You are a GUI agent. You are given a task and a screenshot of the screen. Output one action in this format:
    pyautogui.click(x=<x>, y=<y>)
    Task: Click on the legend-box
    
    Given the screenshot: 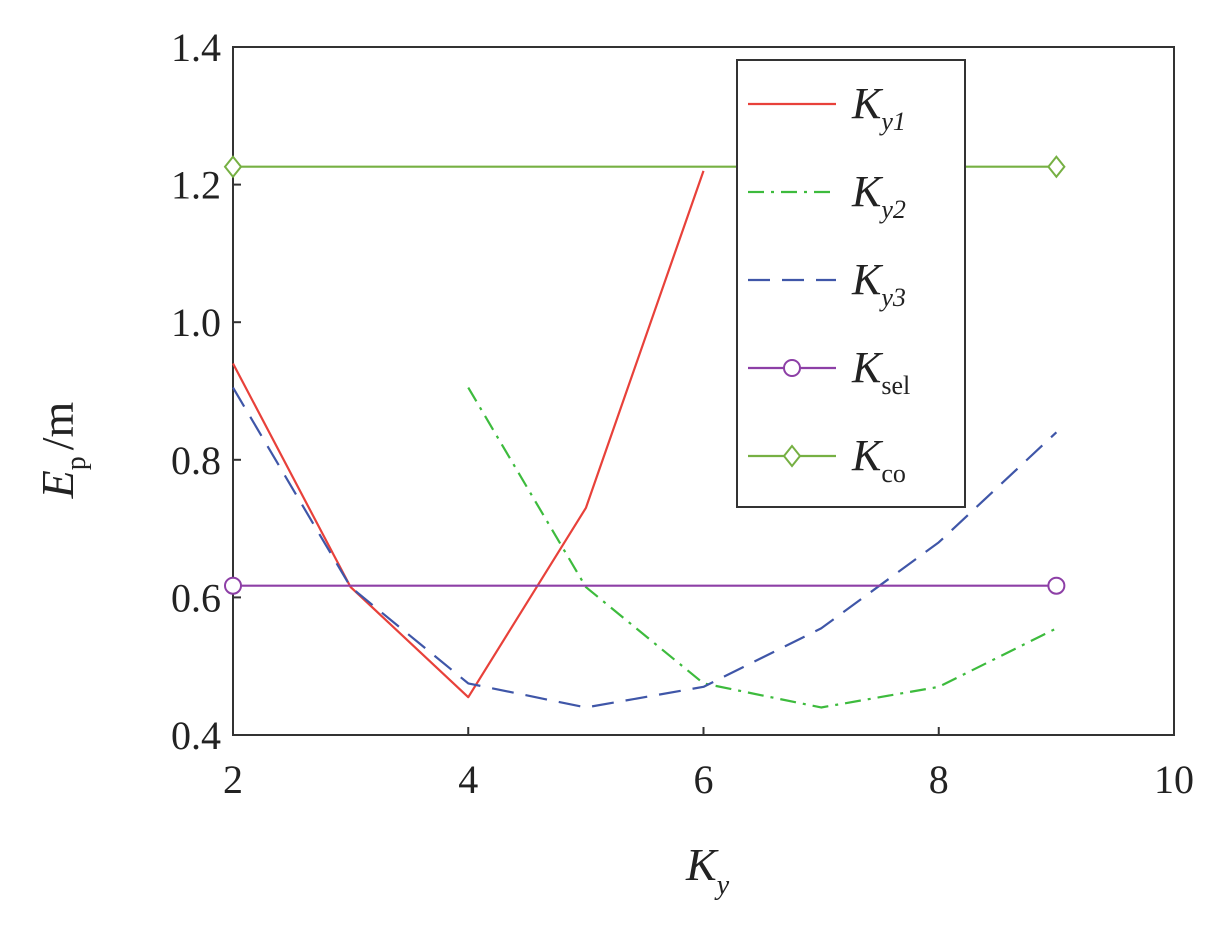 What is the action you would take?
    pyautogui.click(x=851, y=283)
    